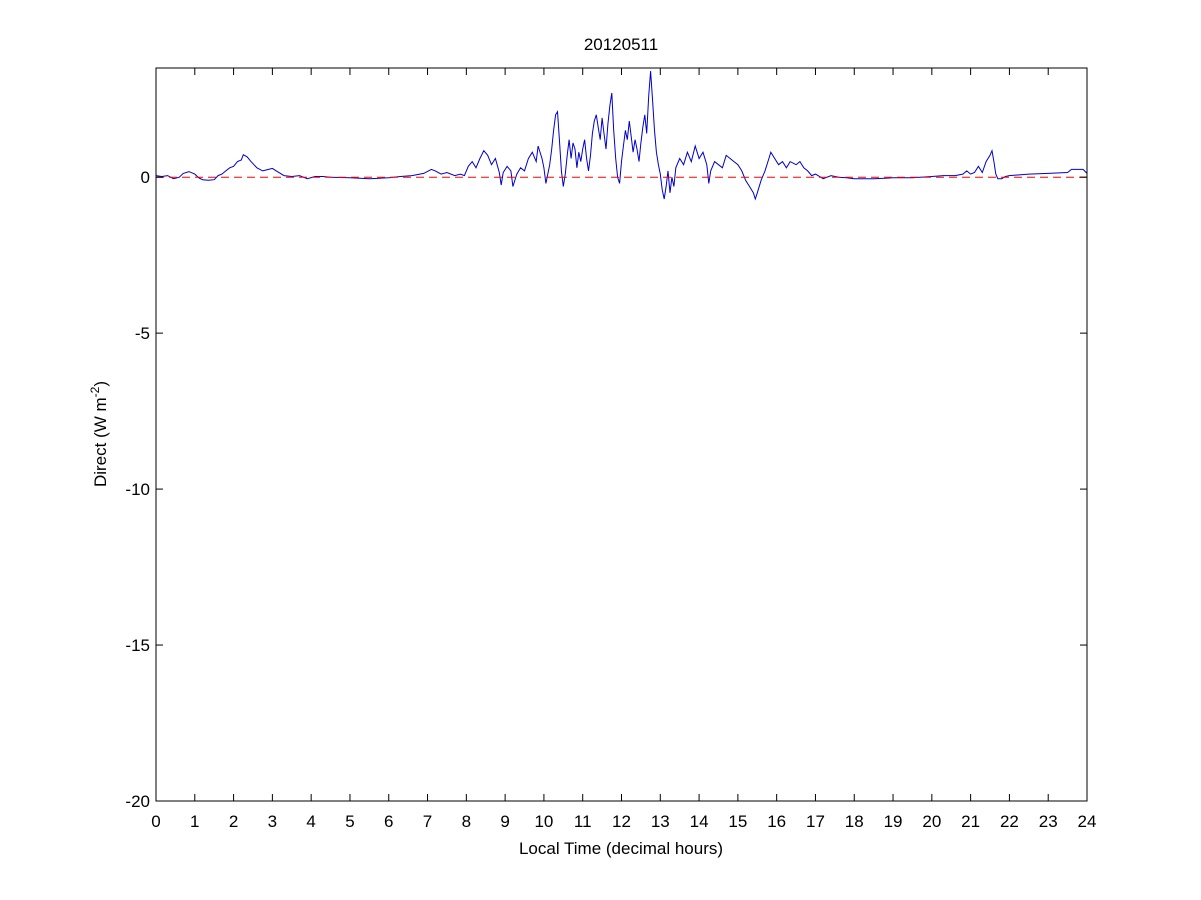  I want to click on direct-series-line, so click(621, 136).